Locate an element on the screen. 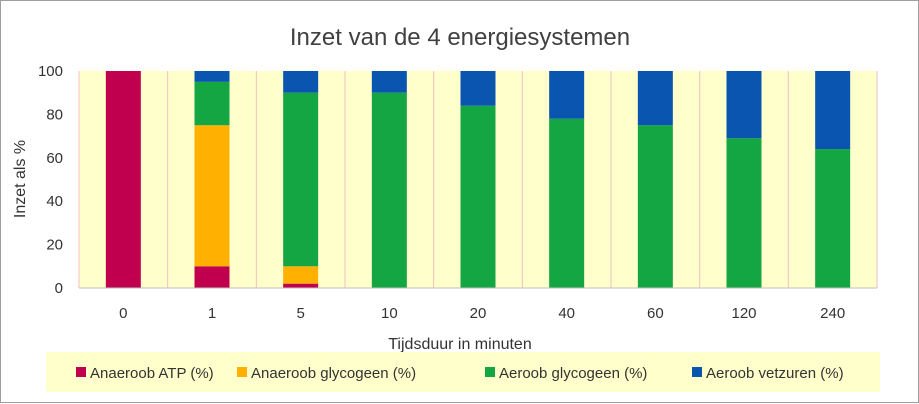  chart-title: Inzet van de 4 energiesystemen is located at coordinates (460, 37).